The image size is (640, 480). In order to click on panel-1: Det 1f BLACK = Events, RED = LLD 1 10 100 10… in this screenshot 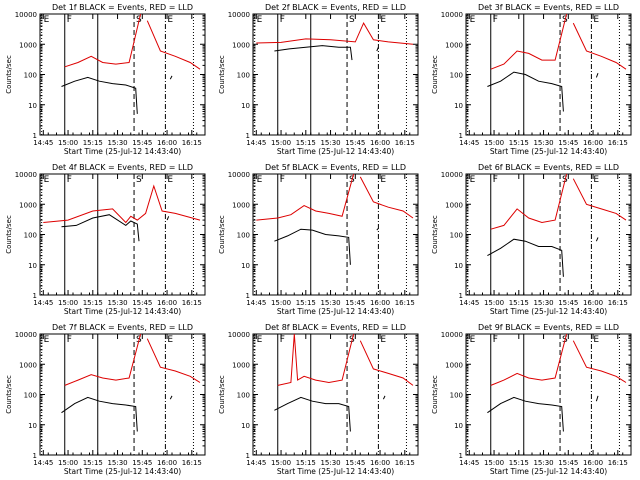, I will do `click(105, 79)`.